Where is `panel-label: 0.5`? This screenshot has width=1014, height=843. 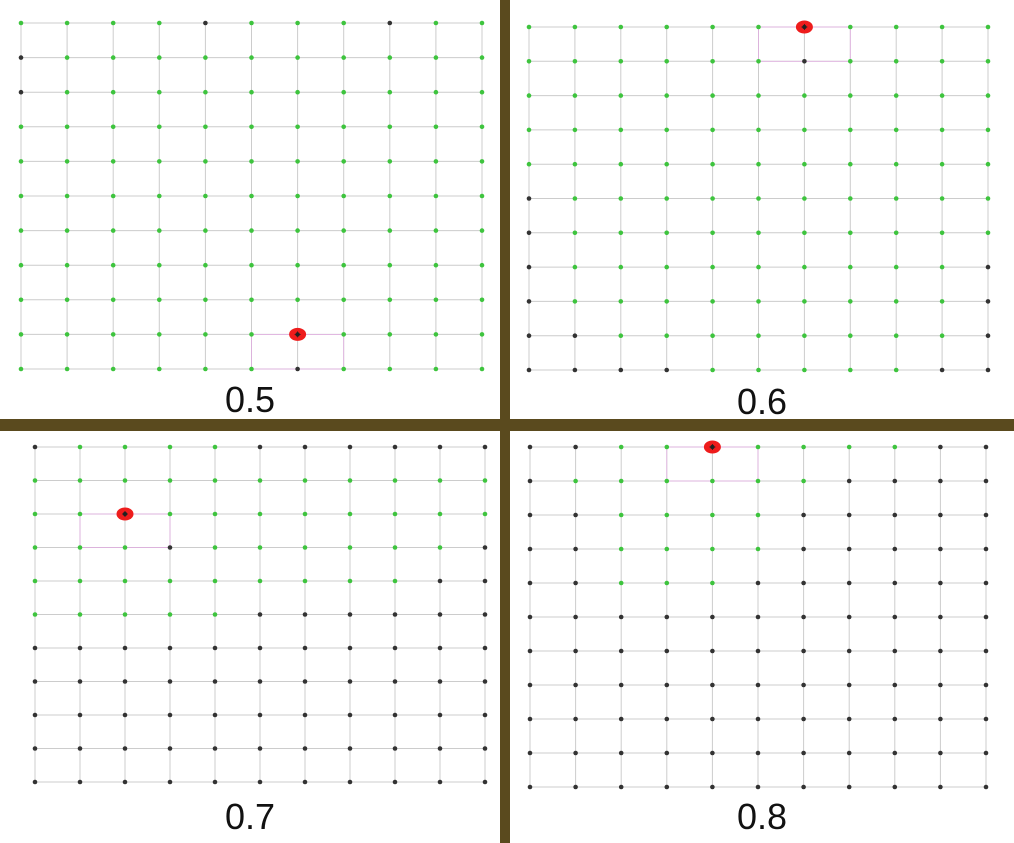
panel-label: 0.5 is located at coordinates (250, 400).